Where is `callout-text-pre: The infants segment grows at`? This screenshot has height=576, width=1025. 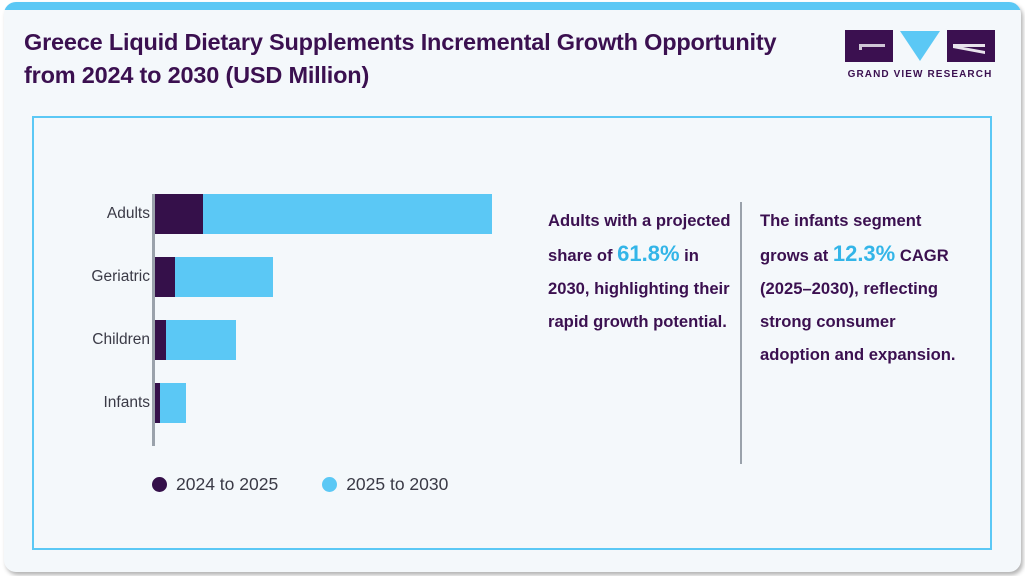
callout-text-pre: The infants segment grows at is located at coordinates (841, 238).